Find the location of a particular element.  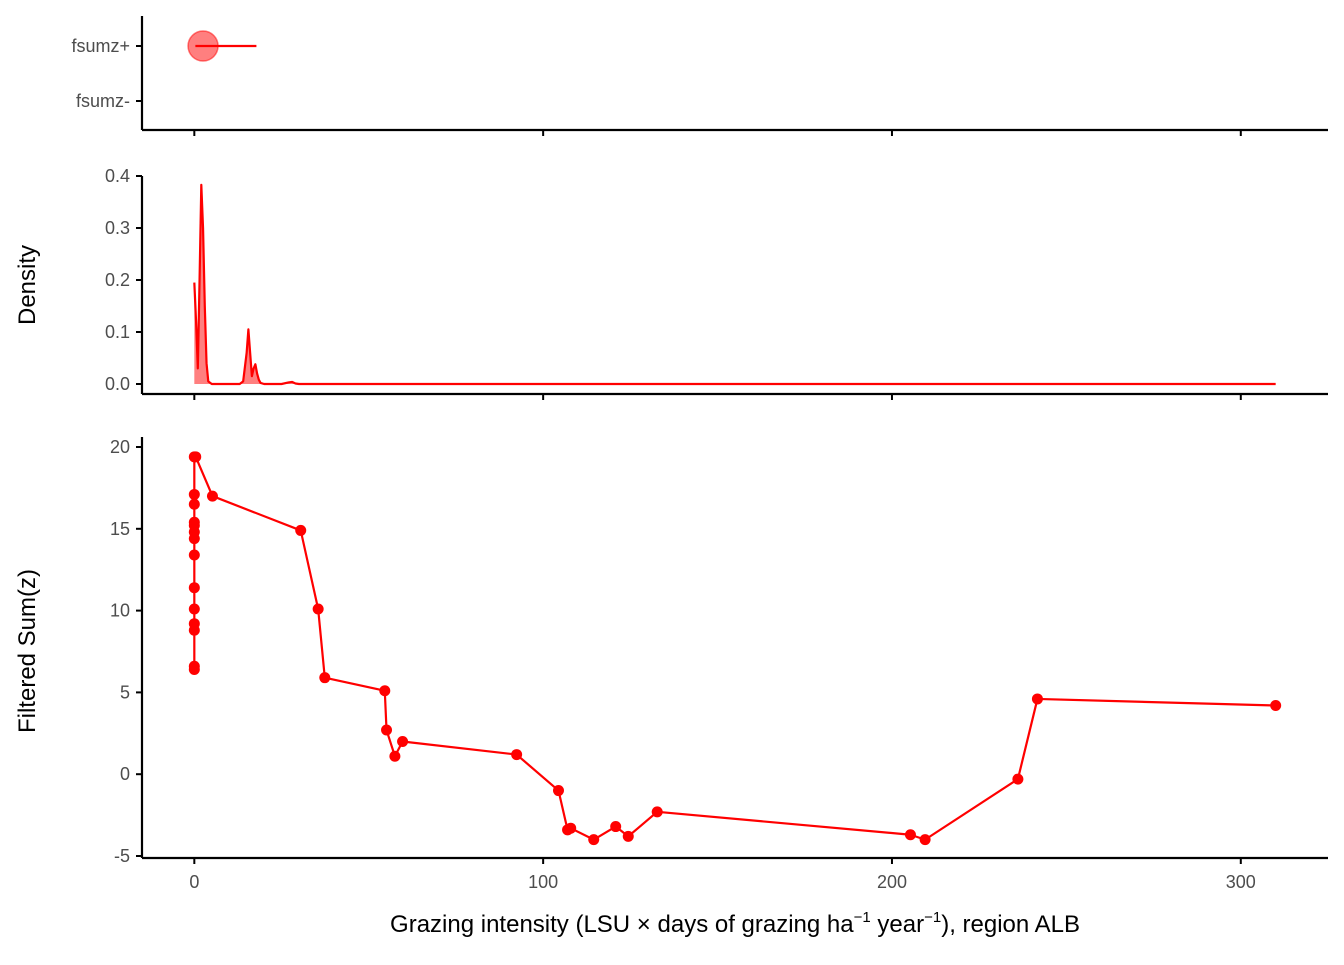

threshold-point is located at coordinates (203, 46).